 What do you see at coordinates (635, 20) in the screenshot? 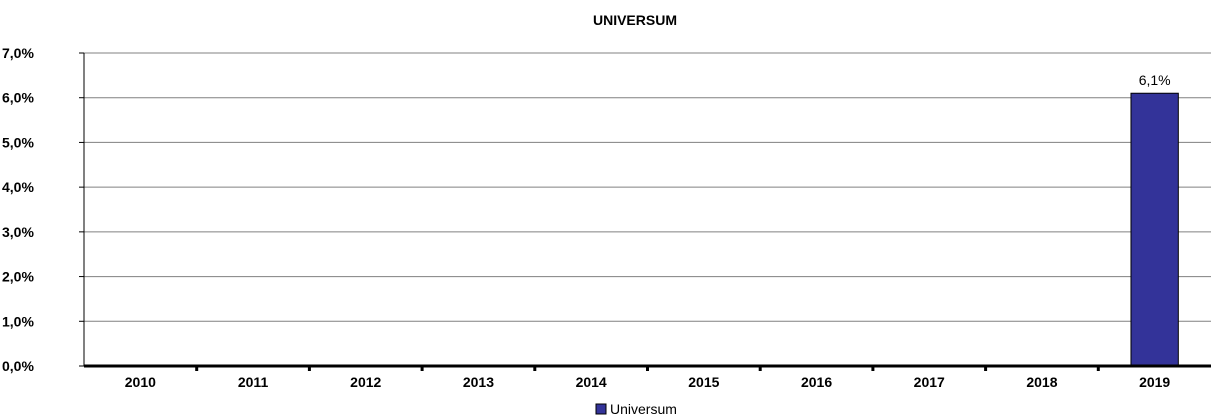
I see `chart-title: UNIVERSUM` at bounding box center [635, 20].